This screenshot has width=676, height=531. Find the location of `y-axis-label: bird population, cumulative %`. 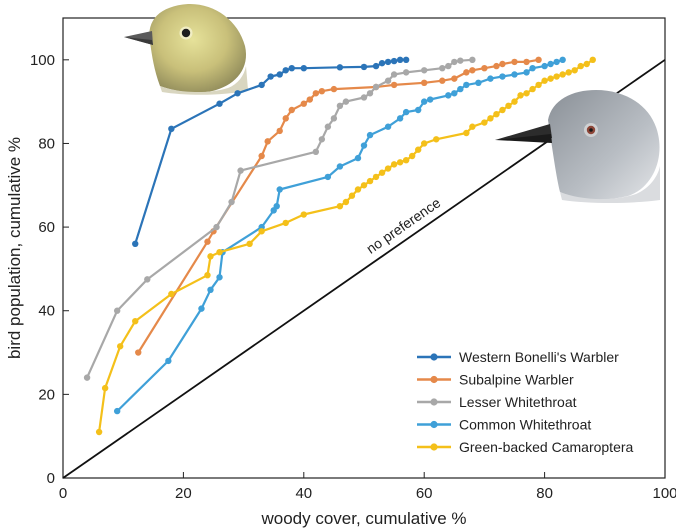

y-axis-label: bird population, cumulative % is located at coordinates (14, 248).